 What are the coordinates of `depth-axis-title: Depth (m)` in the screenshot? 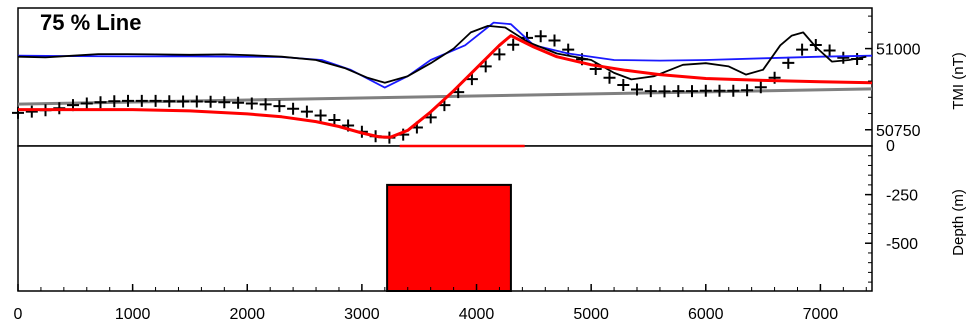 It's located at (958, 222).